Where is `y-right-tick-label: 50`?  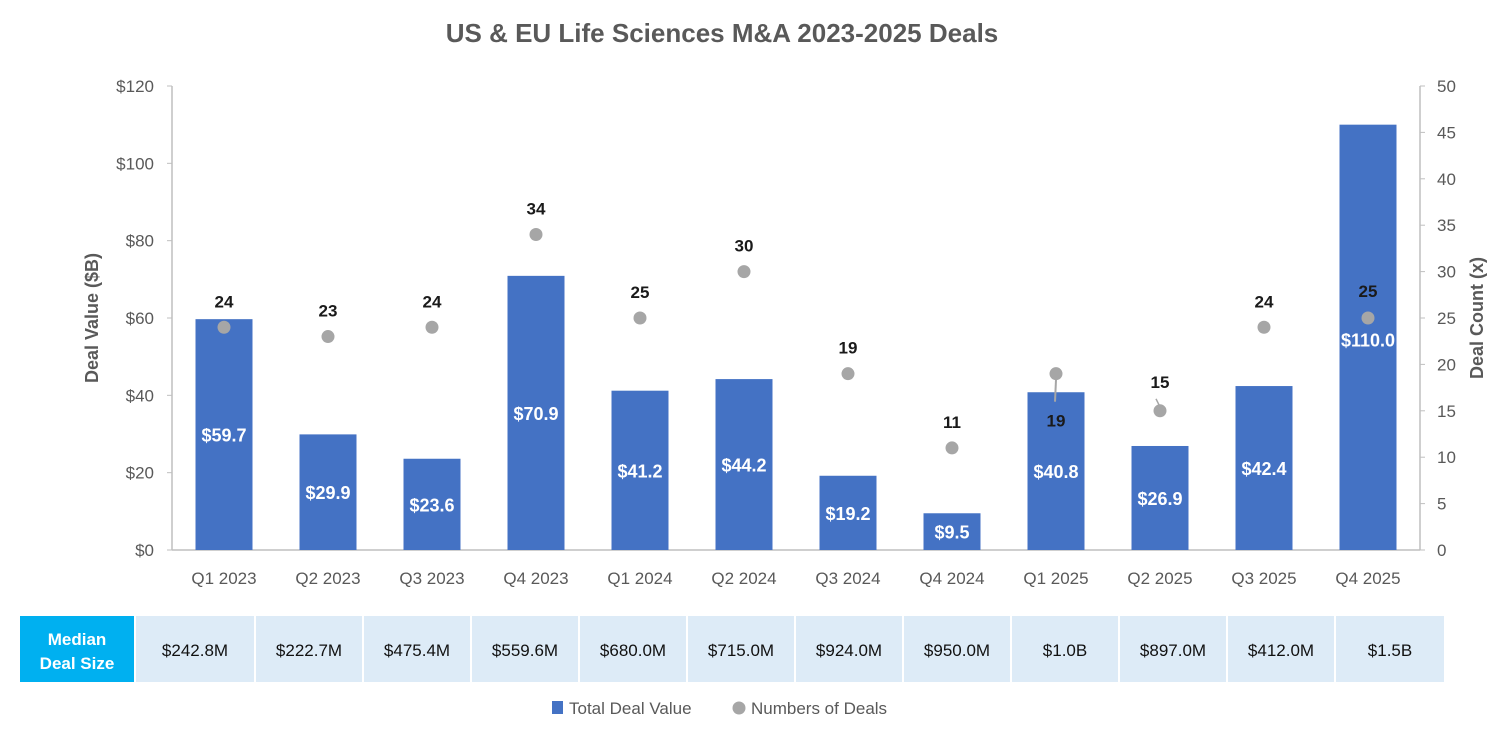 y-right-tick-label: 50 is located at coordinates (1446, 86).